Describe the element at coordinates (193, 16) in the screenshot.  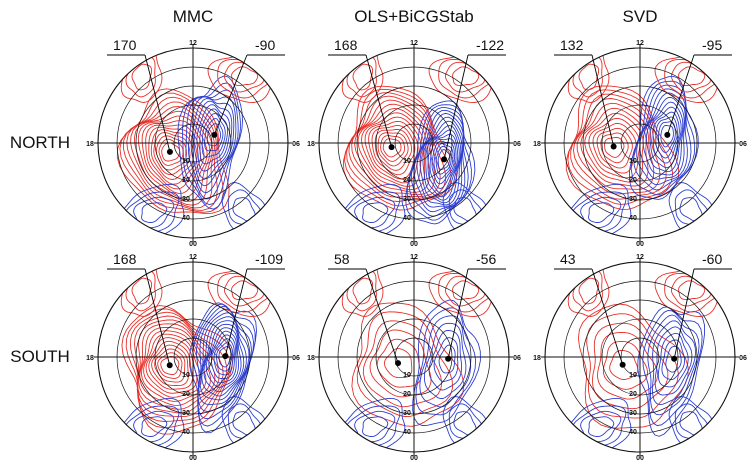
I see `column-title-mmc: MMC` at that location.